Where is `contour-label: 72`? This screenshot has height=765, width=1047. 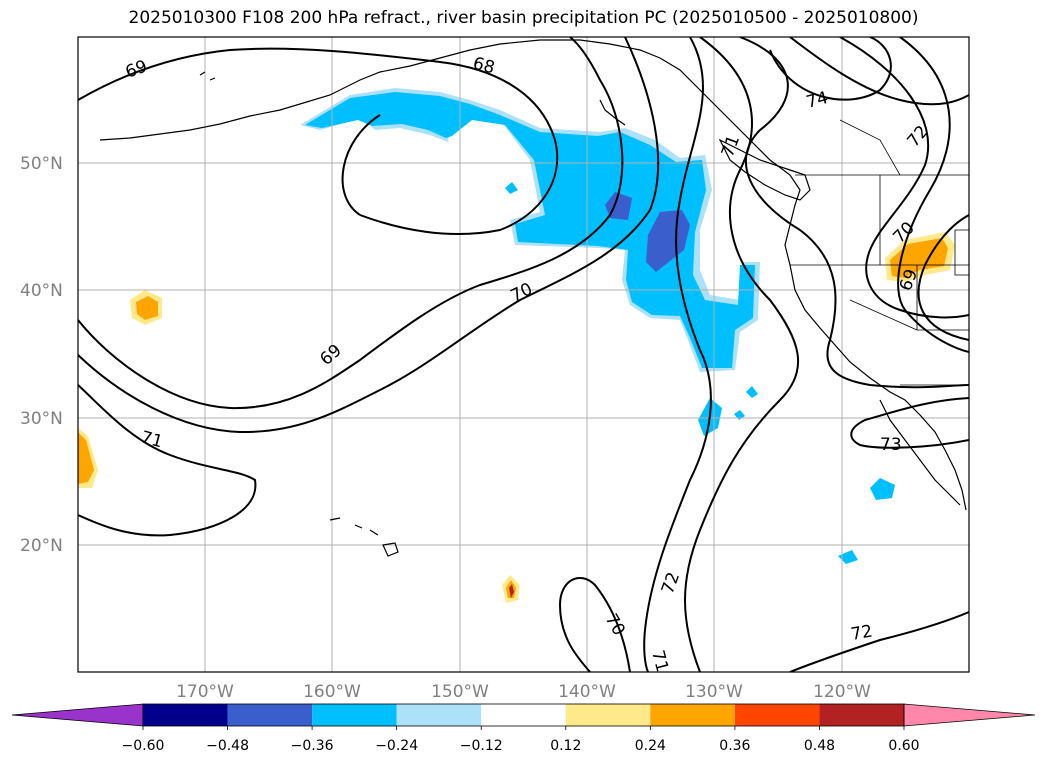
contour-label: 72 is located at coordinates (861, 632).